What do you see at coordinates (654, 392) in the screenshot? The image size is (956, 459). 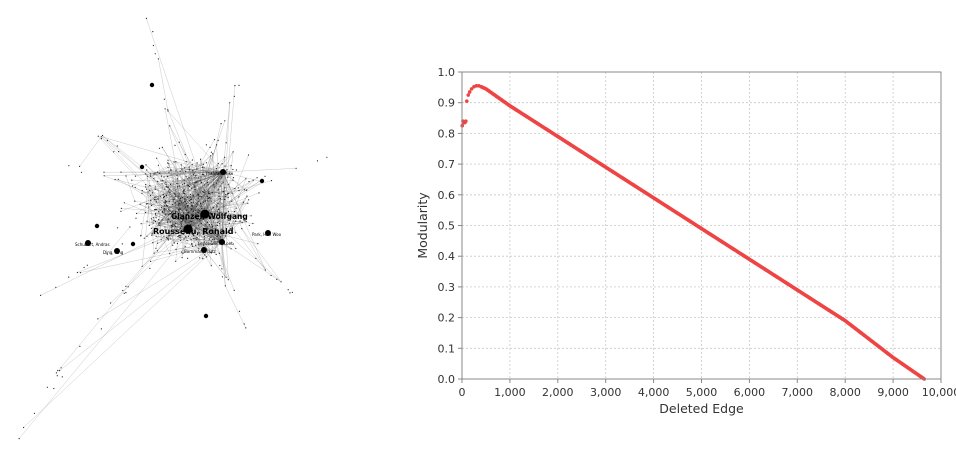 I see `x-tick-label: 4,000` at bounding box center [654, 392].